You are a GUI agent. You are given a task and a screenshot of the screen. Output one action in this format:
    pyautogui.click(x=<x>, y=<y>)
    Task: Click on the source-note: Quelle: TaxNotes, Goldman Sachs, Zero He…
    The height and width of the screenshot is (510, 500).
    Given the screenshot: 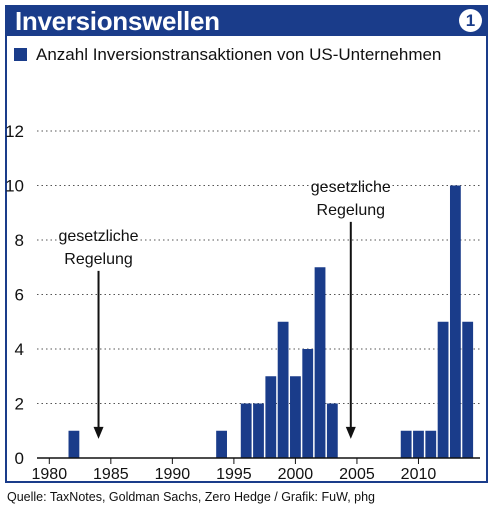 What is the action you would take?
    pyautogui.click(x=191, y=497)
    